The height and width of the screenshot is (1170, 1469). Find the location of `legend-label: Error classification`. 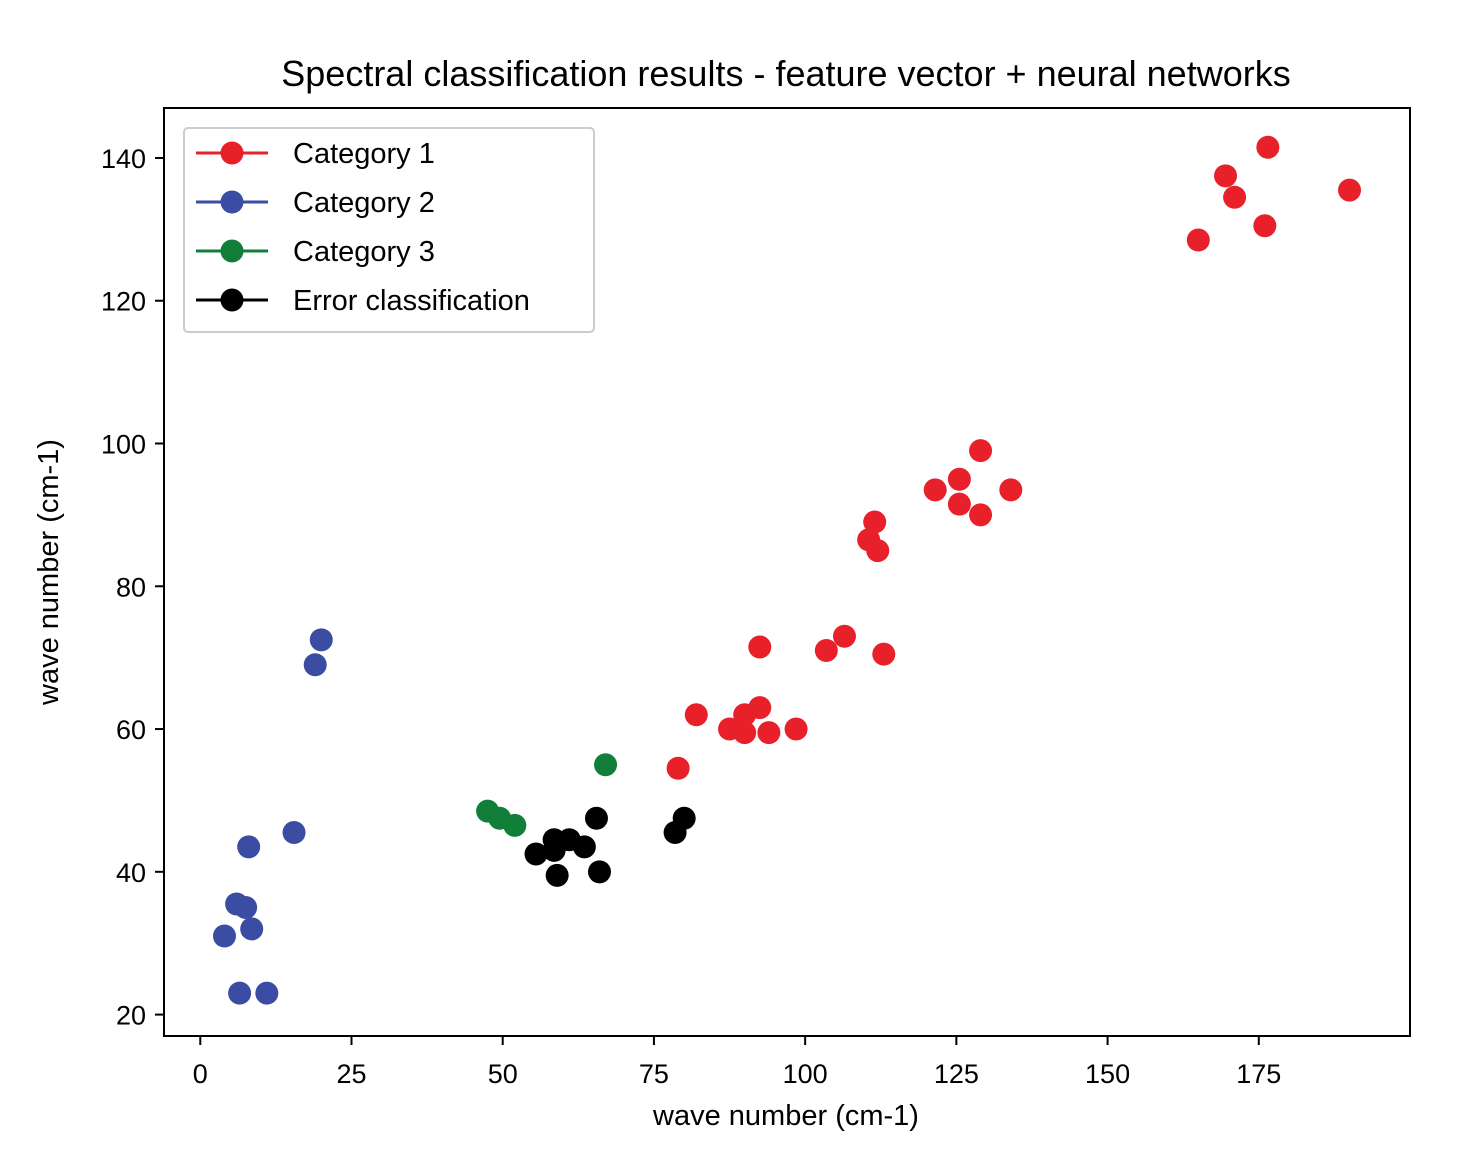

legend-label: Error classification is located at coordinates (411, 301).